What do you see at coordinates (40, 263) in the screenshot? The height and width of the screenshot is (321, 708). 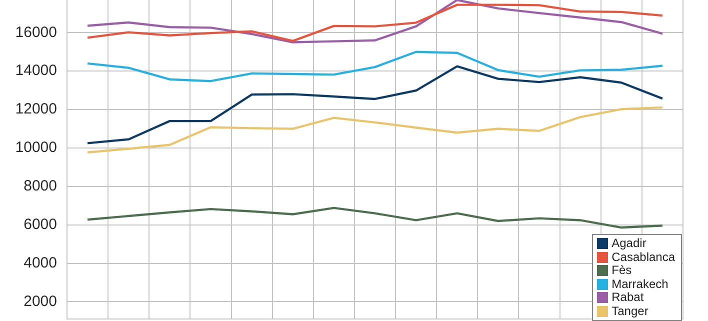 I see `y-tick-label: 4000` at bounding box center [40, 263].